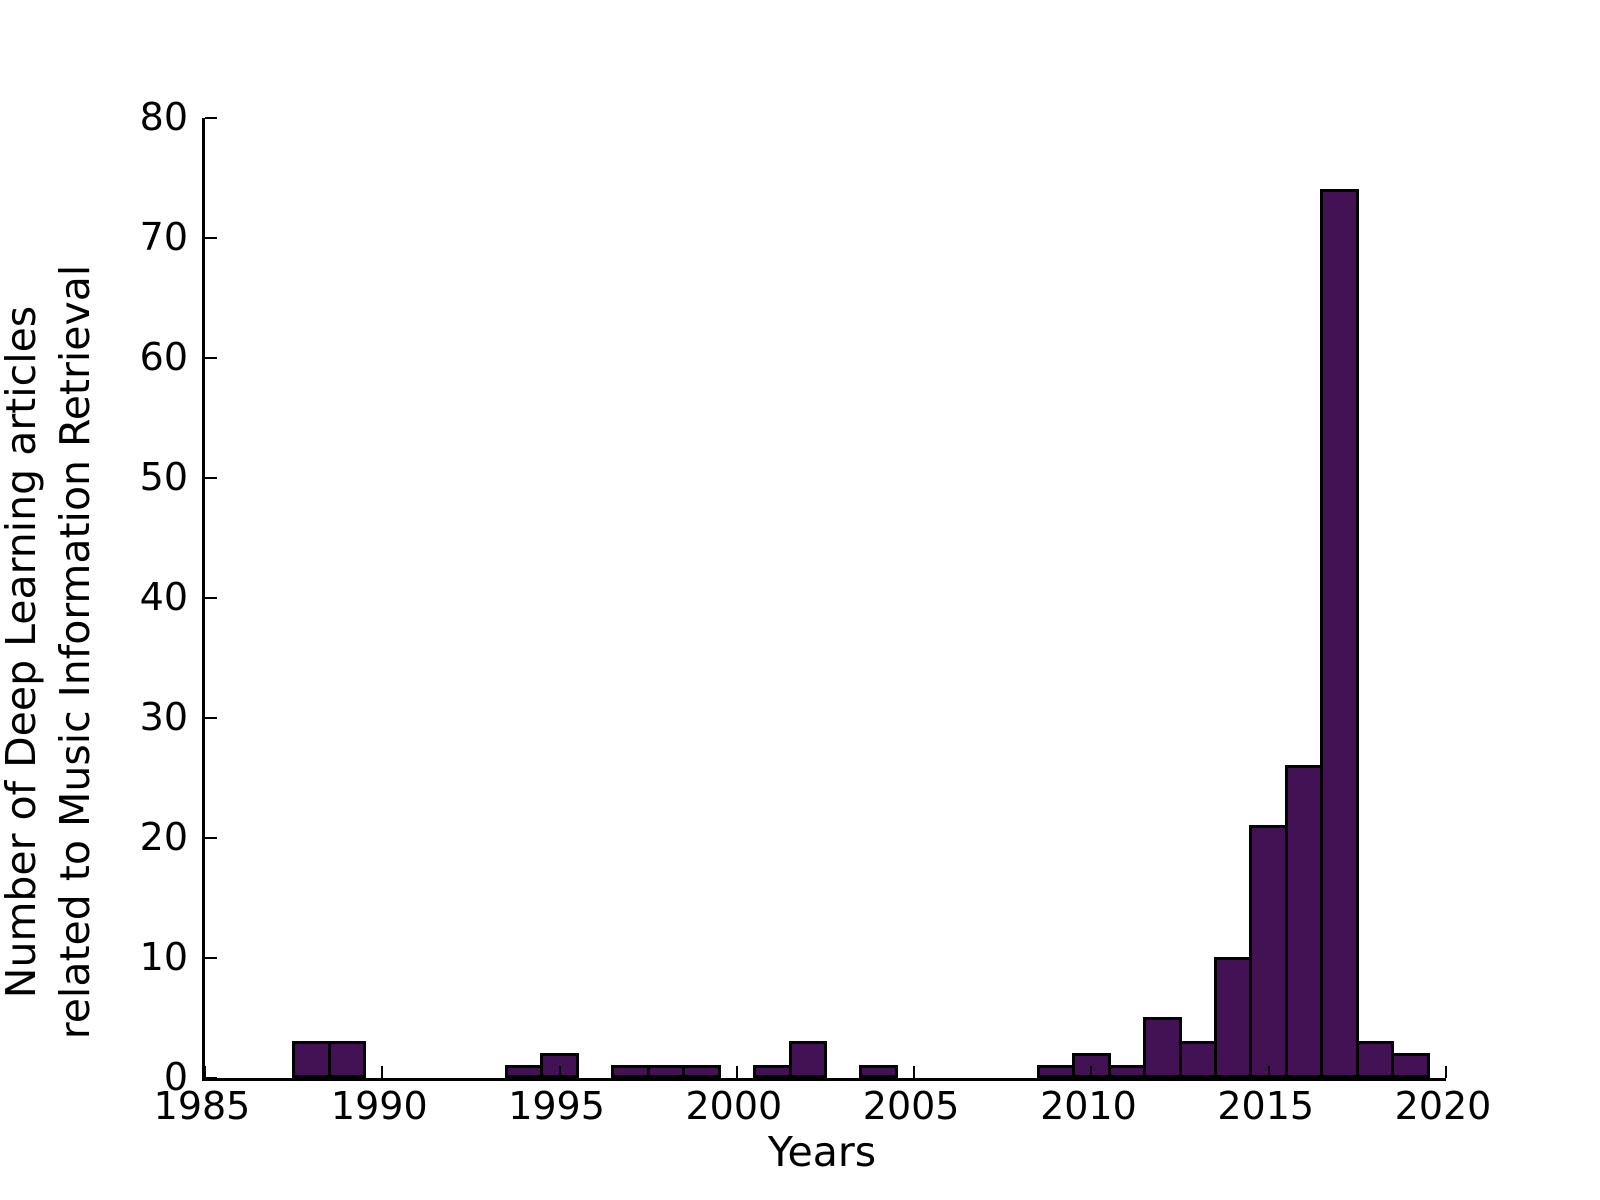  Describe the element at coordinates (822, 1152) in the screenshot. I see `x-axis-label: Years` at that location.